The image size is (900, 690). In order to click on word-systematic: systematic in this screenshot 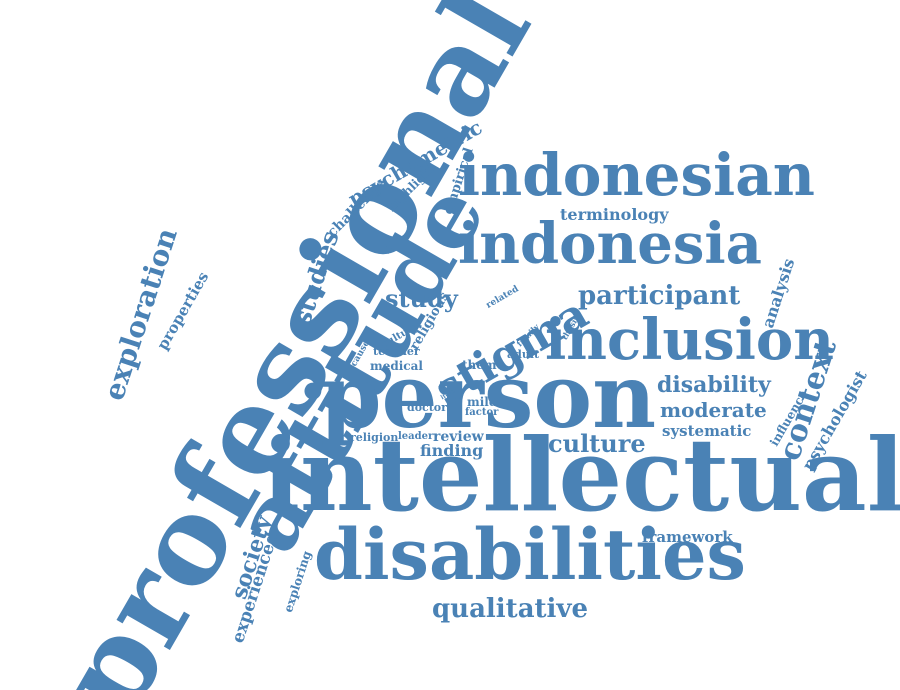, I will do `click(707, 431)`.